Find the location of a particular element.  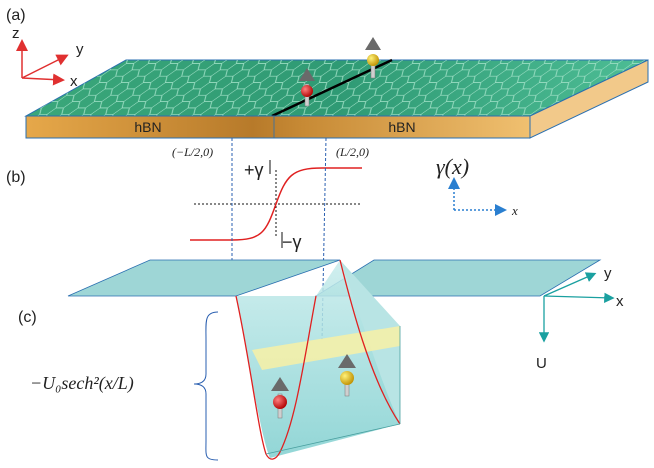

potential-well is located at coordinates (318, 359).